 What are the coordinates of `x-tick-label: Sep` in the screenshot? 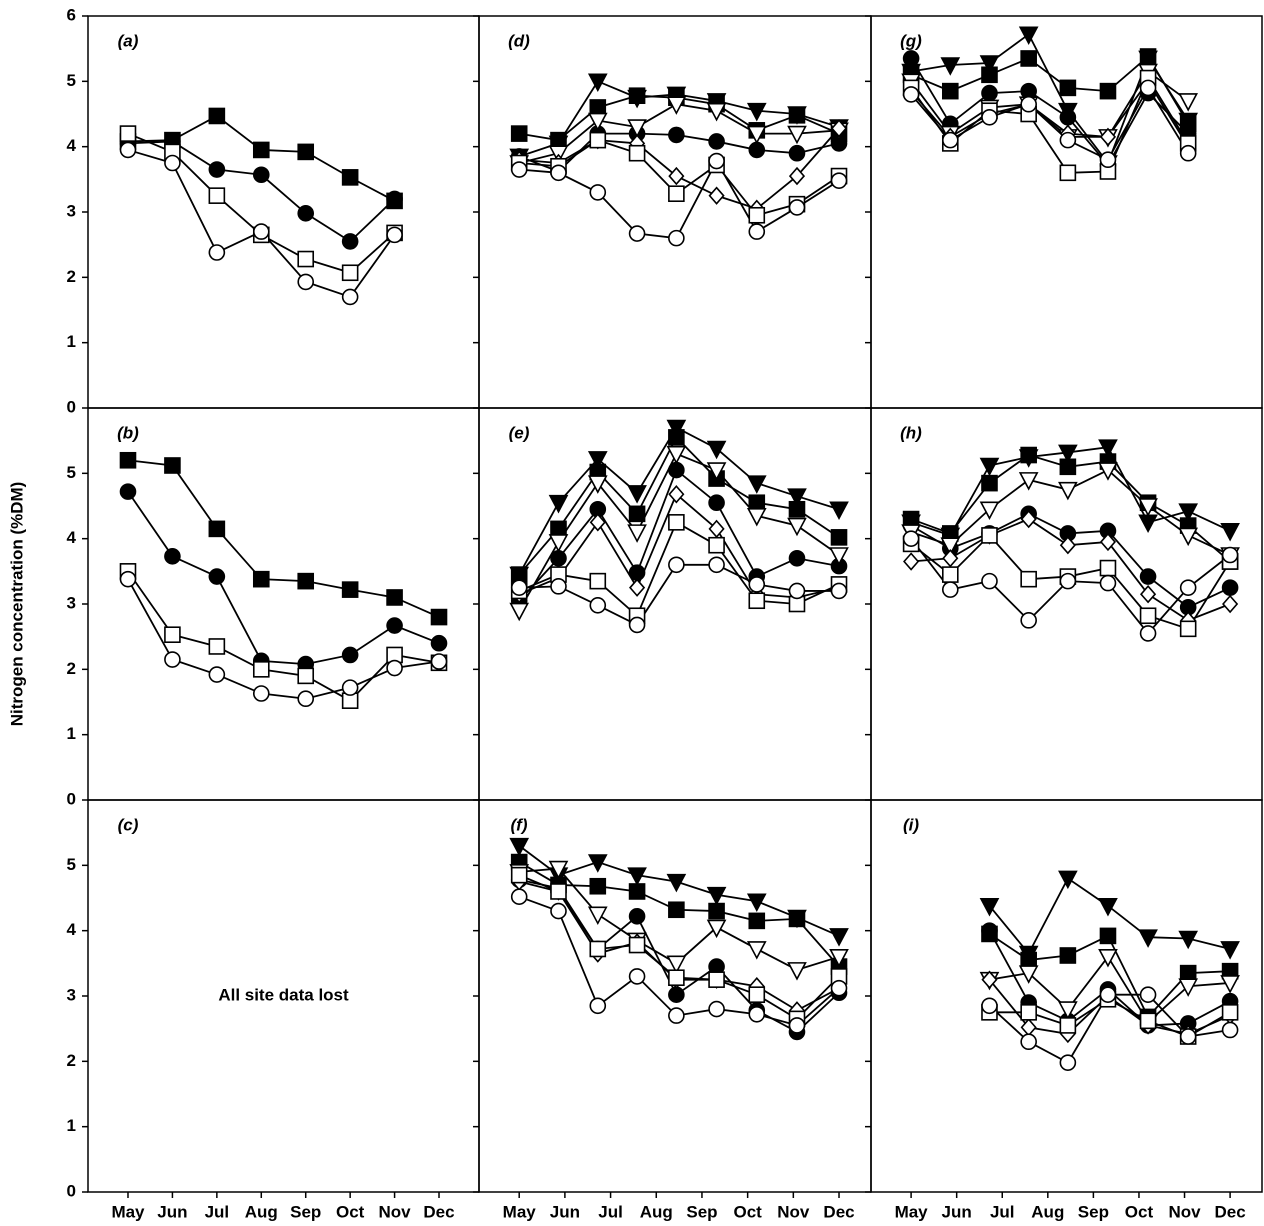 It's located at (1093, 1211).